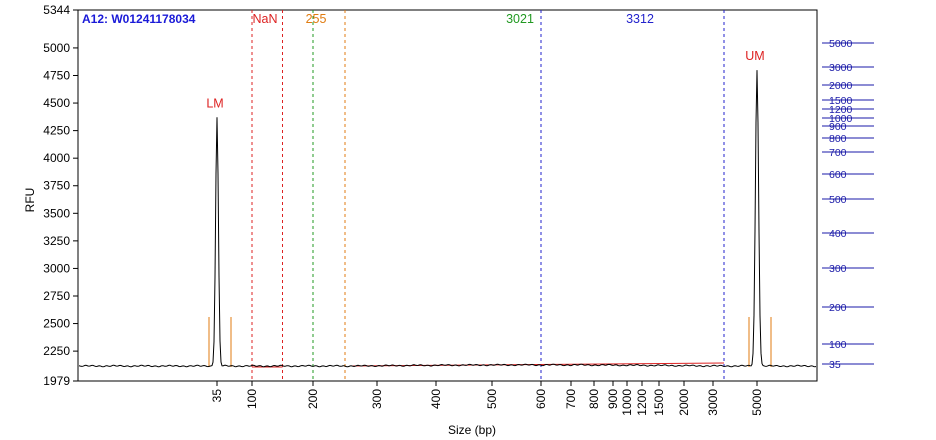  What do you see at coordinates (56, 103) in the screenshot?
I see `y-tick-label: 4500` at bounding box center [56, 103].